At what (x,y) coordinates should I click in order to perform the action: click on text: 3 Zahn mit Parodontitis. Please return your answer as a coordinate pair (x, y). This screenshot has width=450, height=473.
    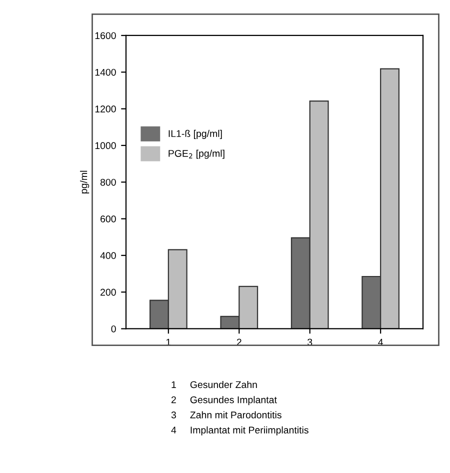
    Looking at the image, I should click on (226, 414).